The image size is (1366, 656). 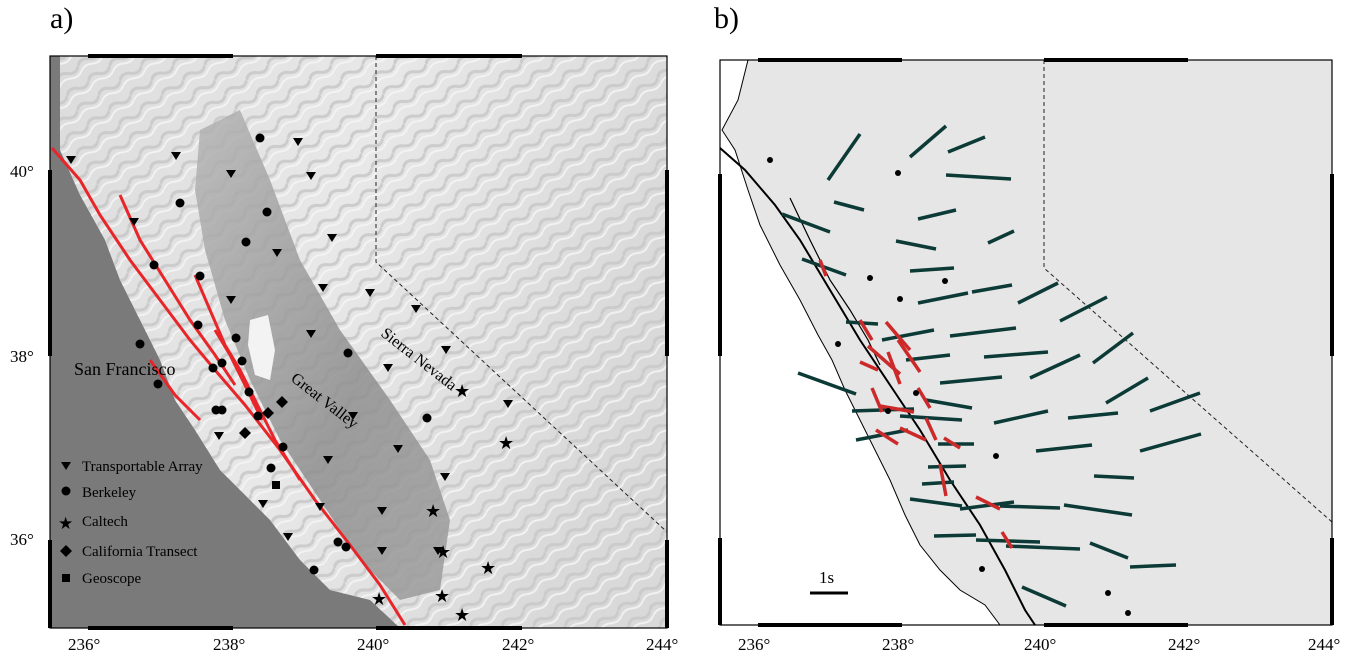 What do you see at coordinates (518, 644) in the screenshot?
I see `a-xtick-242: 242°` at bounding box center [518, 644].